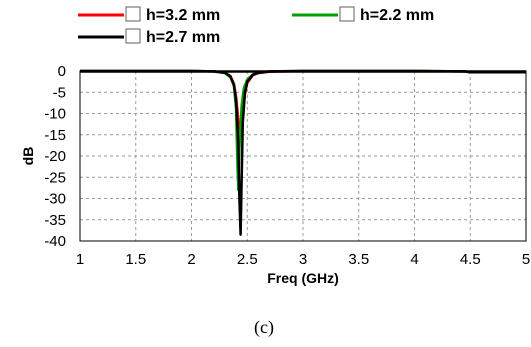  Describe the element at coordinates (28, 156) in the screenshot. I see `y-axis-label: dB` at that location.